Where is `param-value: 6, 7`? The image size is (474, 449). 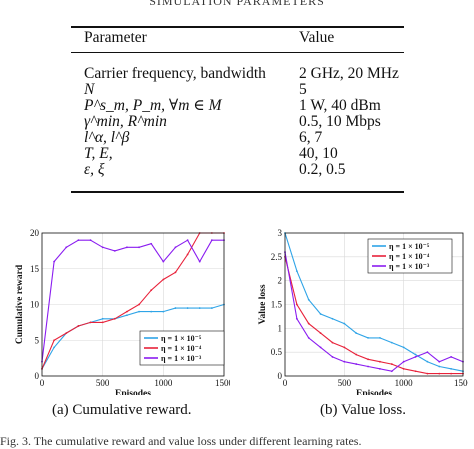
param-value: 6, 7 is located at coordinates (311, 137).